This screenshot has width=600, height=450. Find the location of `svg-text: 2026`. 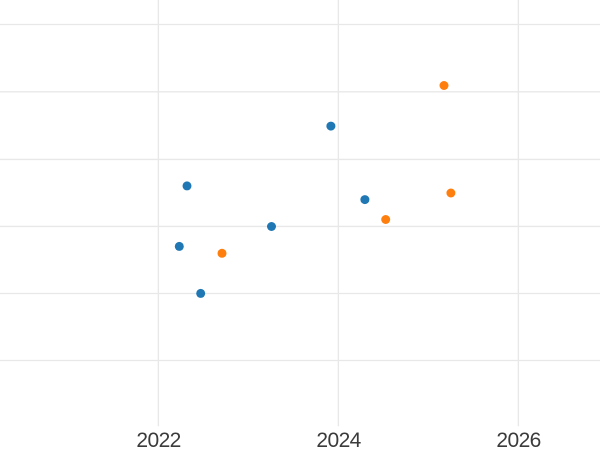

svg-text: 2026 is located at coordinates (518, 439).